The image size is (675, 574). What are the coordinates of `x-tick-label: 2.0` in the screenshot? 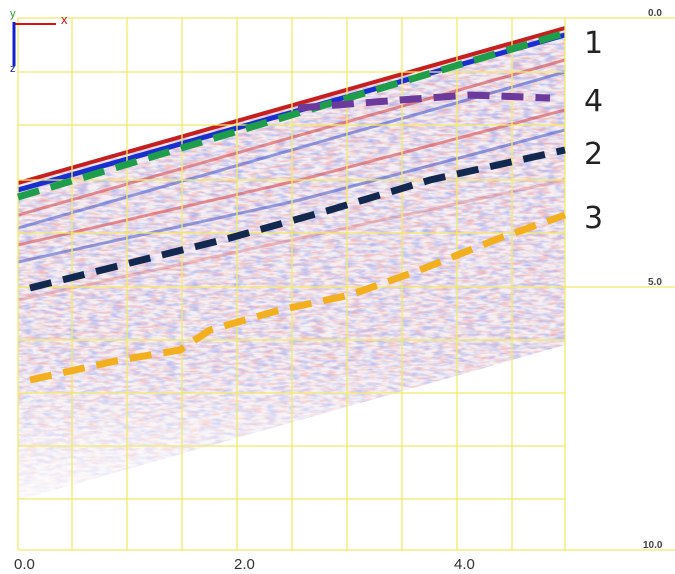 It's located at (244, 564).